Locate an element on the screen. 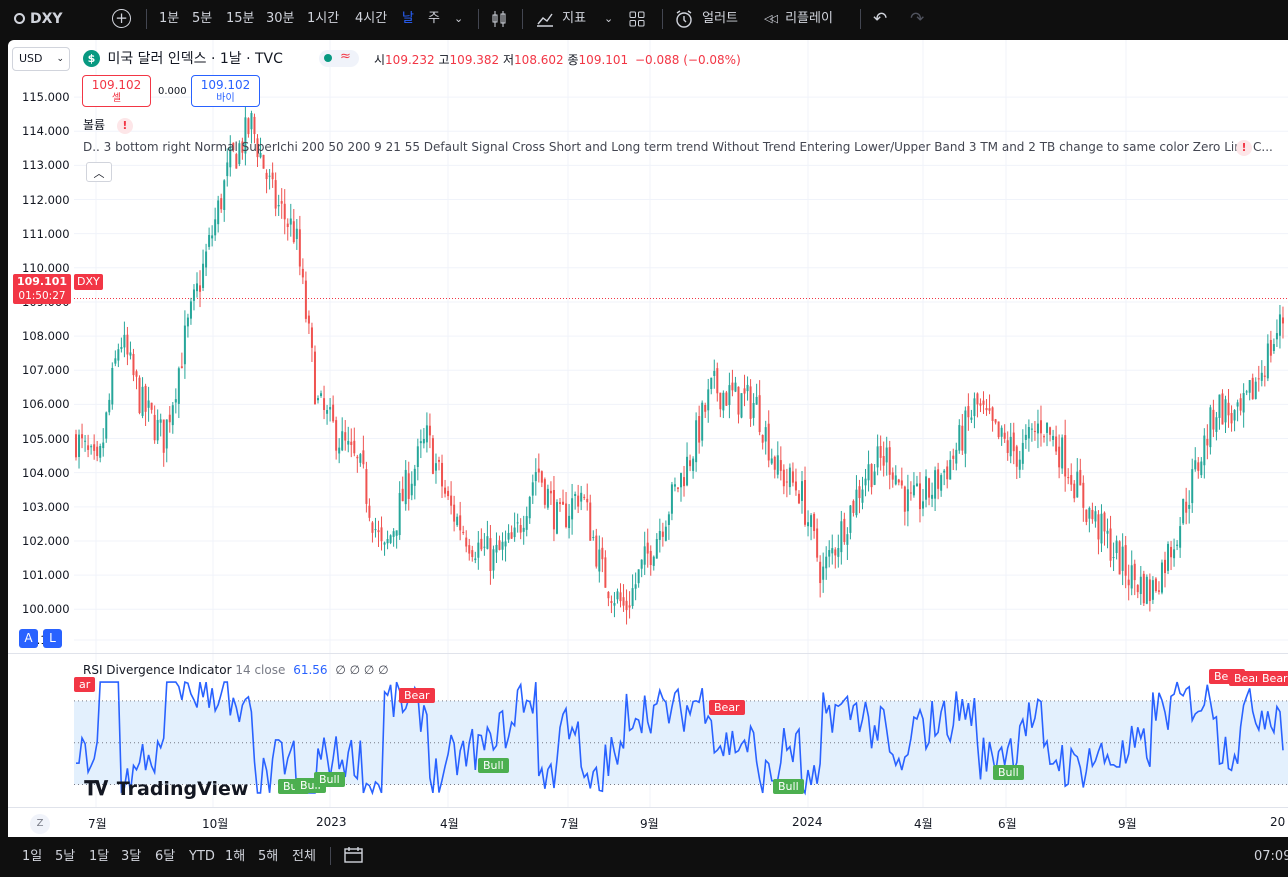 This screenshot has height=877, width=1288. sell-button: 109.102 셀 is located at coordinates (116, 91).